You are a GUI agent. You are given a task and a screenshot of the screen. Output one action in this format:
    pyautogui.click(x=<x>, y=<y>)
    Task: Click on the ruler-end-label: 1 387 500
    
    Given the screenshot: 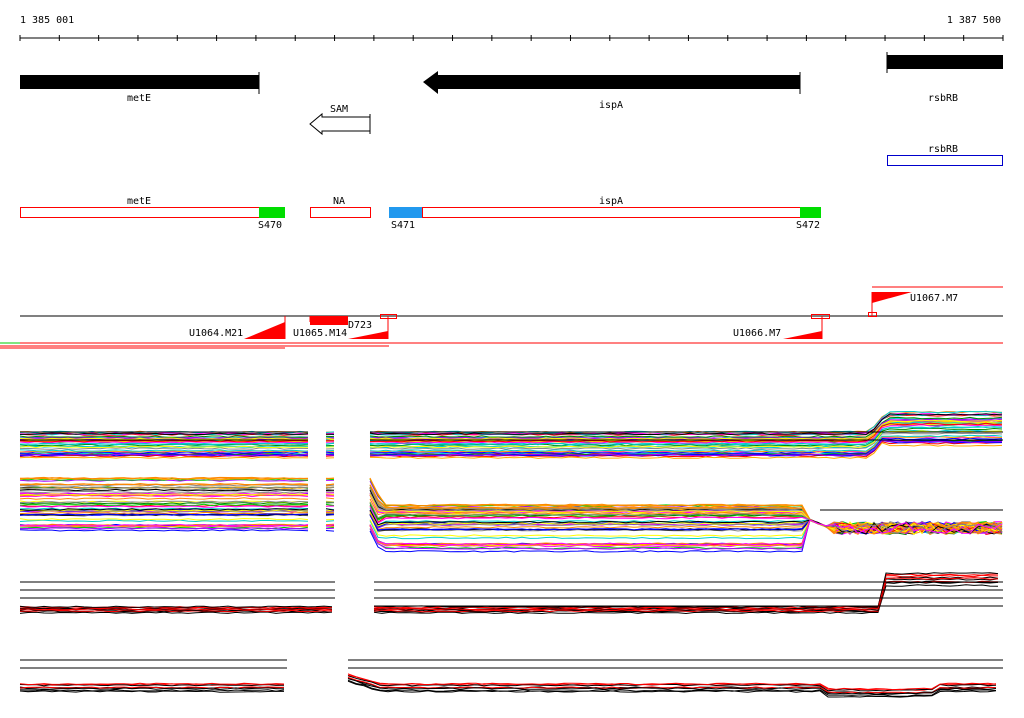 What is the action you would take?
    pyautogui.click(x=974, y=20)
    